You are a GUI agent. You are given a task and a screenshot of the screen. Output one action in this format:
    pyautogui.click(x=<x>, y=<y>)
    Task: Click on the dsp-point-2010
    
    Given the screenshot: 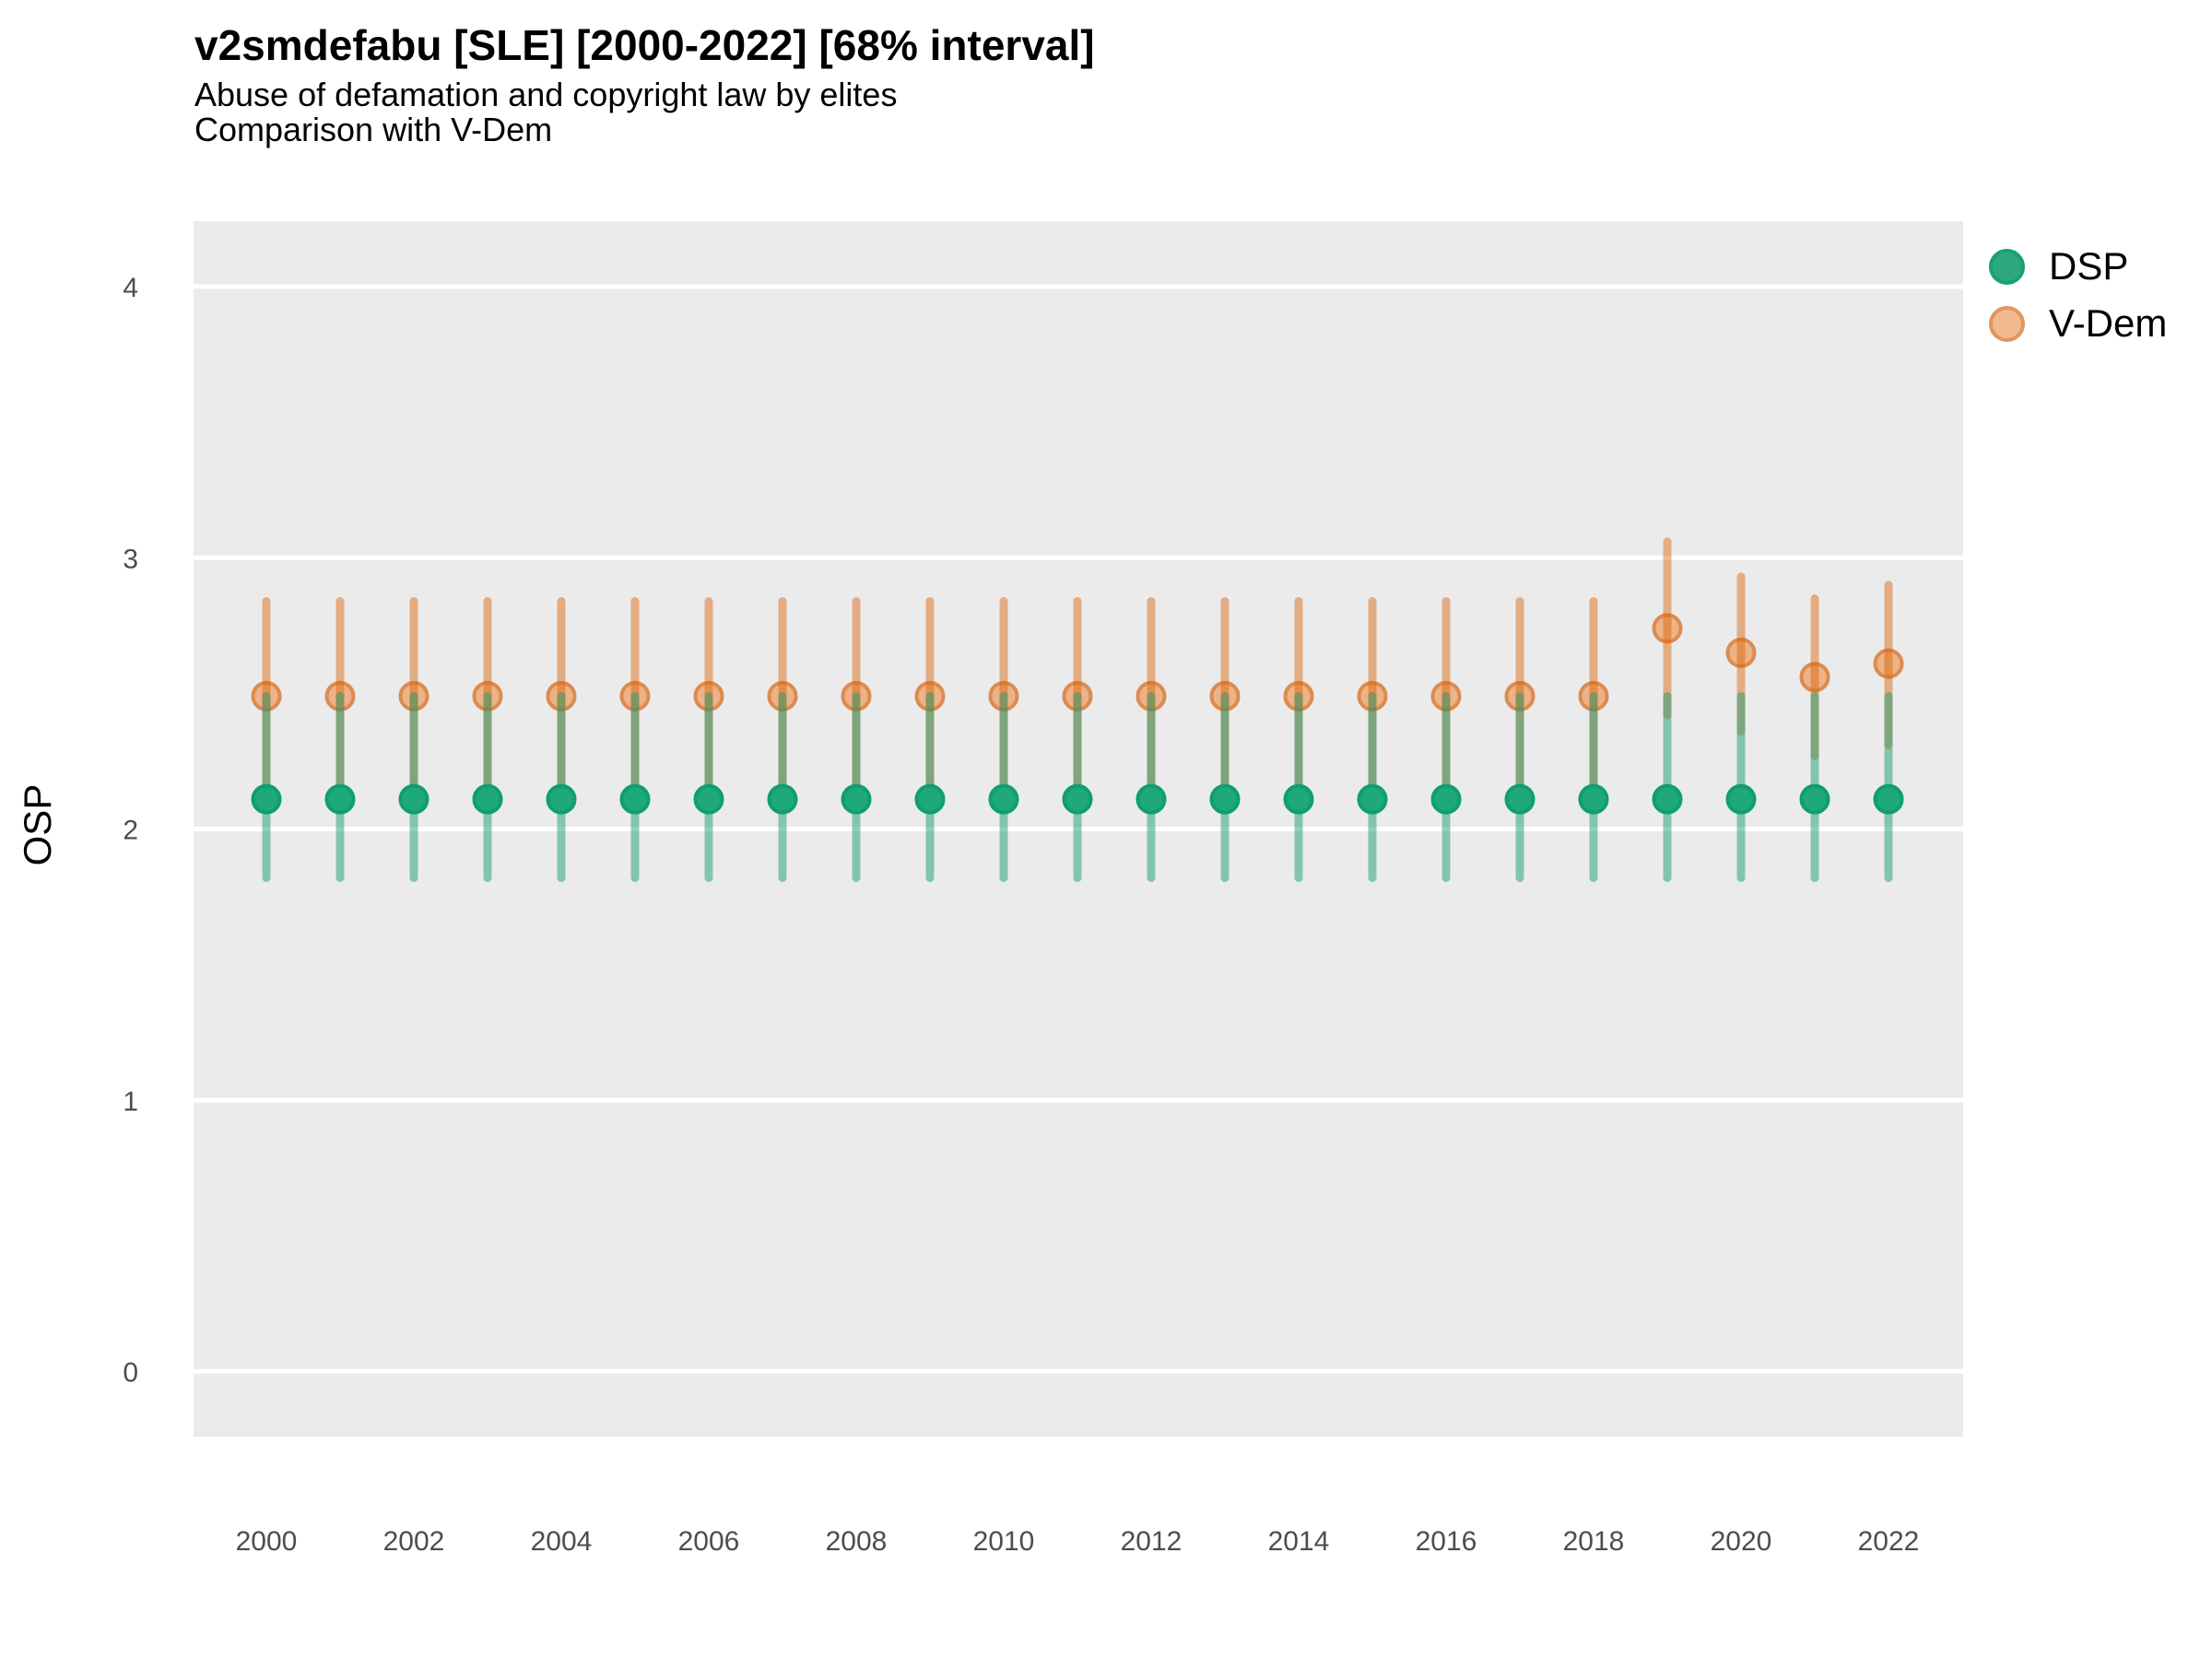 What is the action you would take?
    pyautogui.click(x=1003, y=799)
    